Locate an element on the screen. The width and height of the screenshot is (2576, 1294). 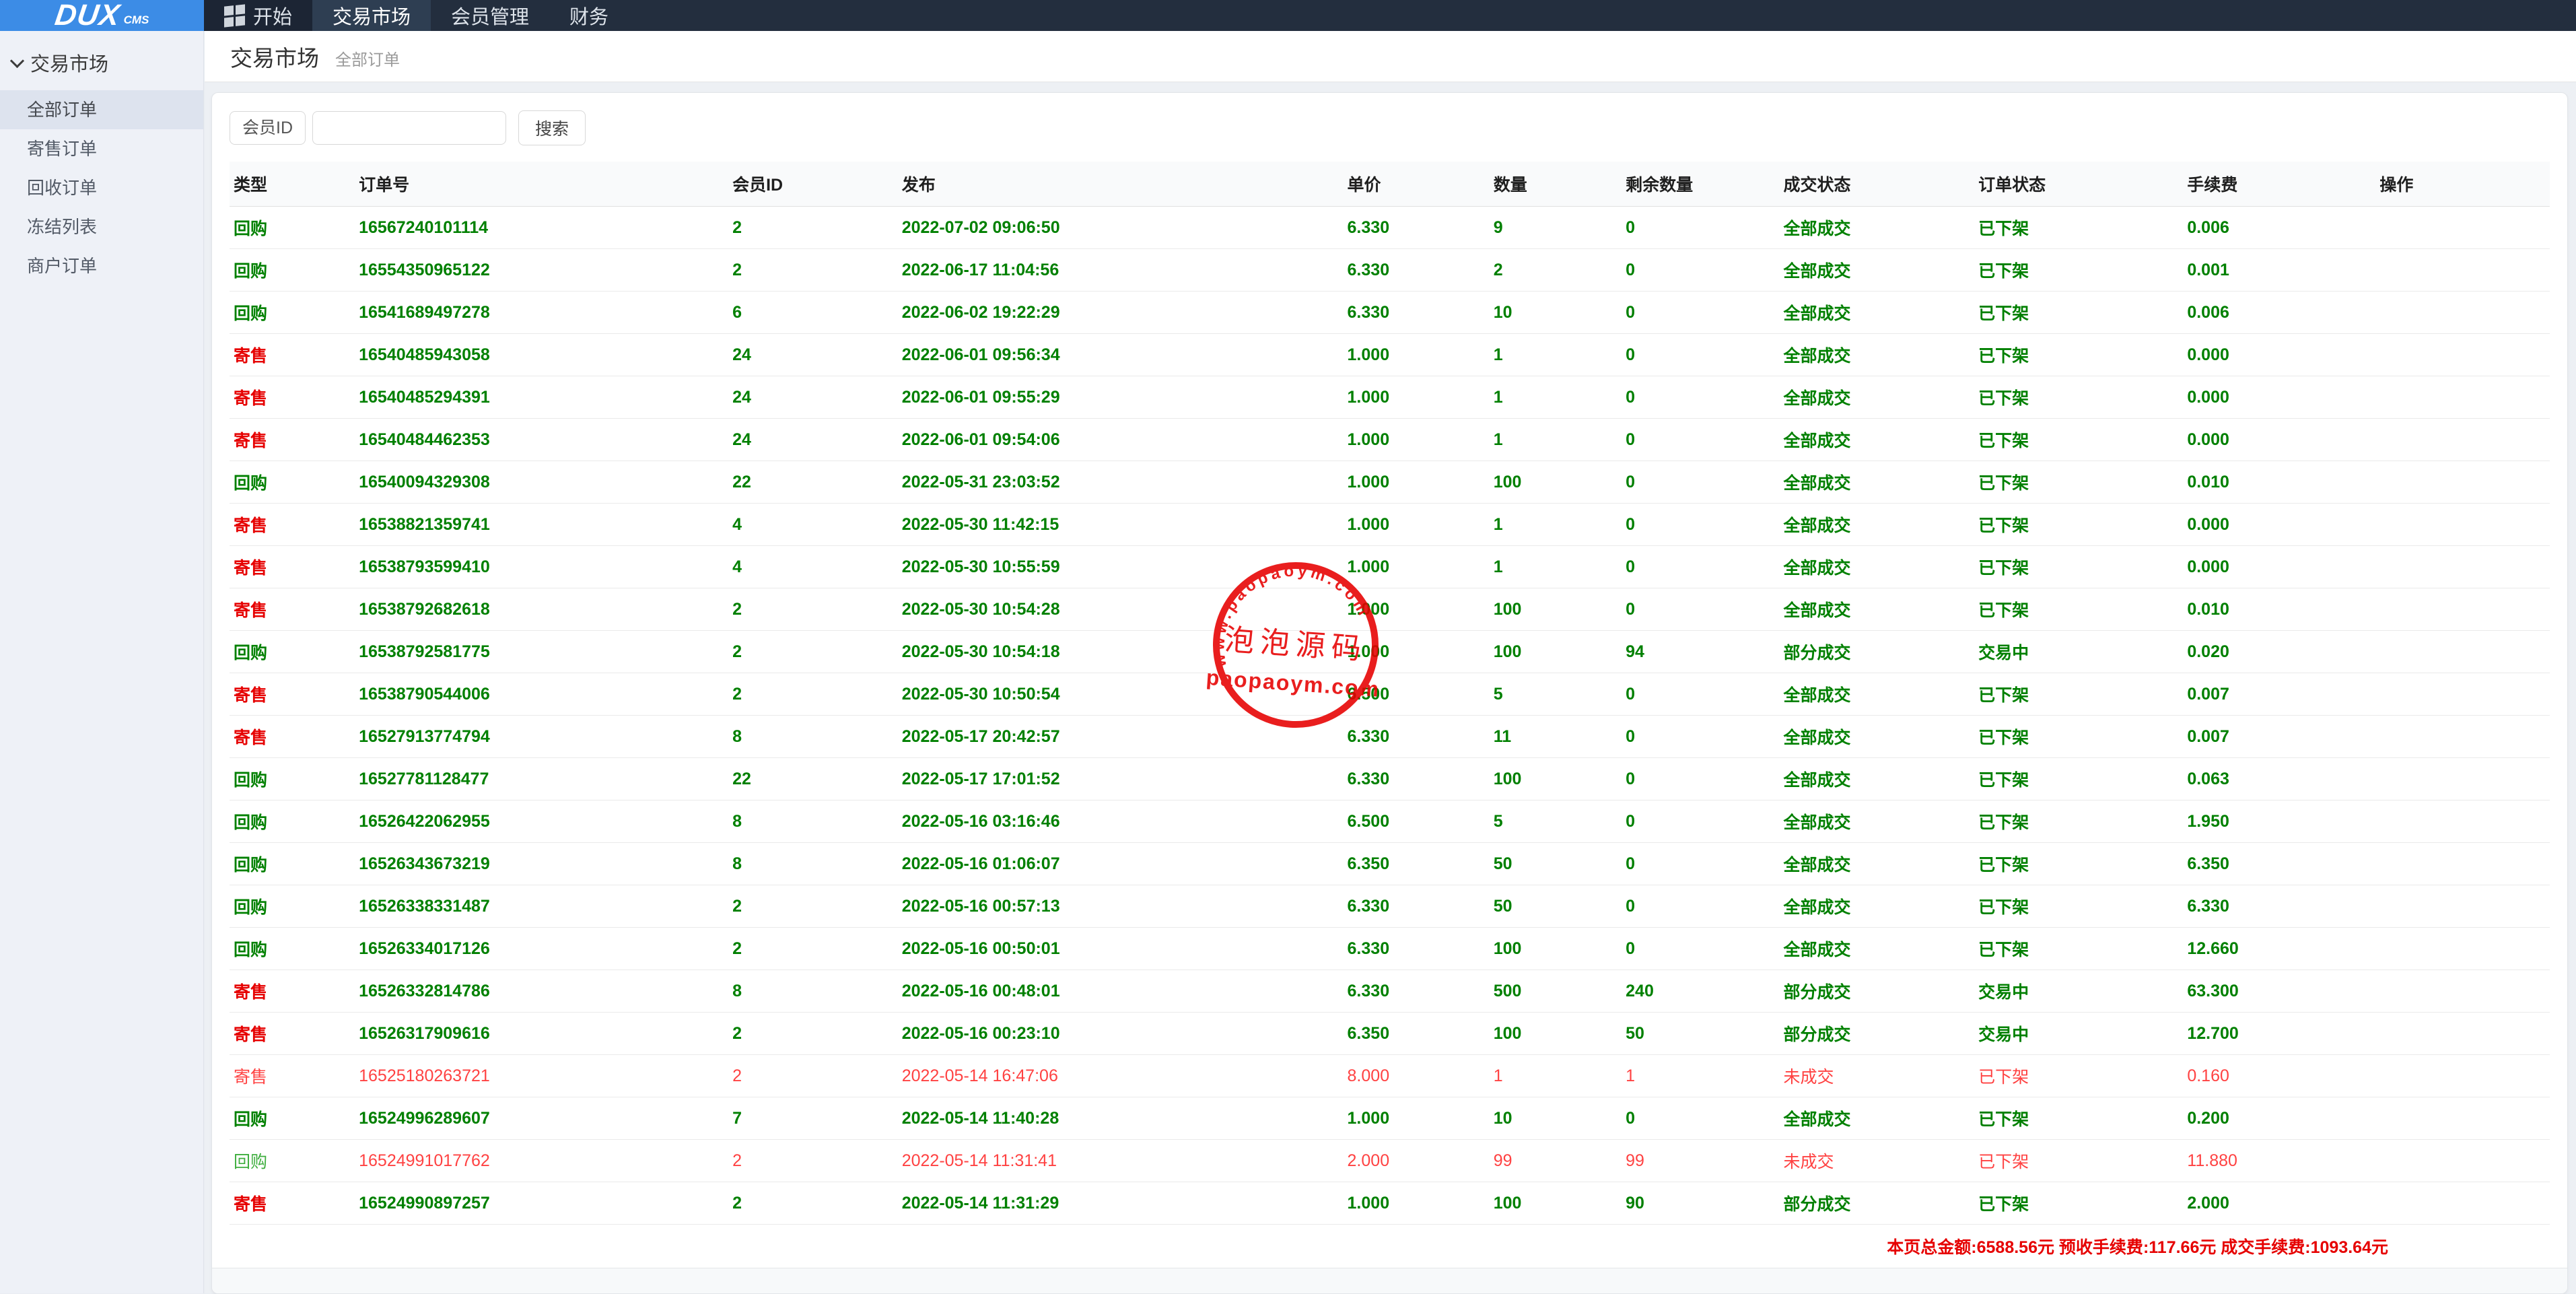
cell-published: 2022-05-16 00:50:01 is located at coordinates (1120, 948).